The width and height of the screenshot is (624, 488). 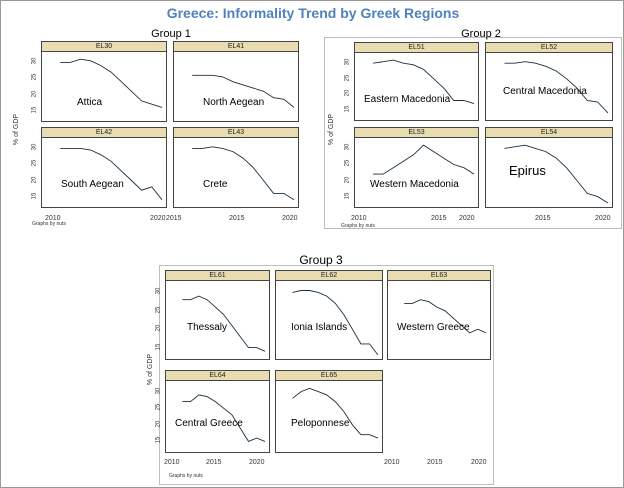 What do you see at coordinates (90, 102) in the screenshot?
I see `region-name-label: Attica` at bounding box center [90, 102].